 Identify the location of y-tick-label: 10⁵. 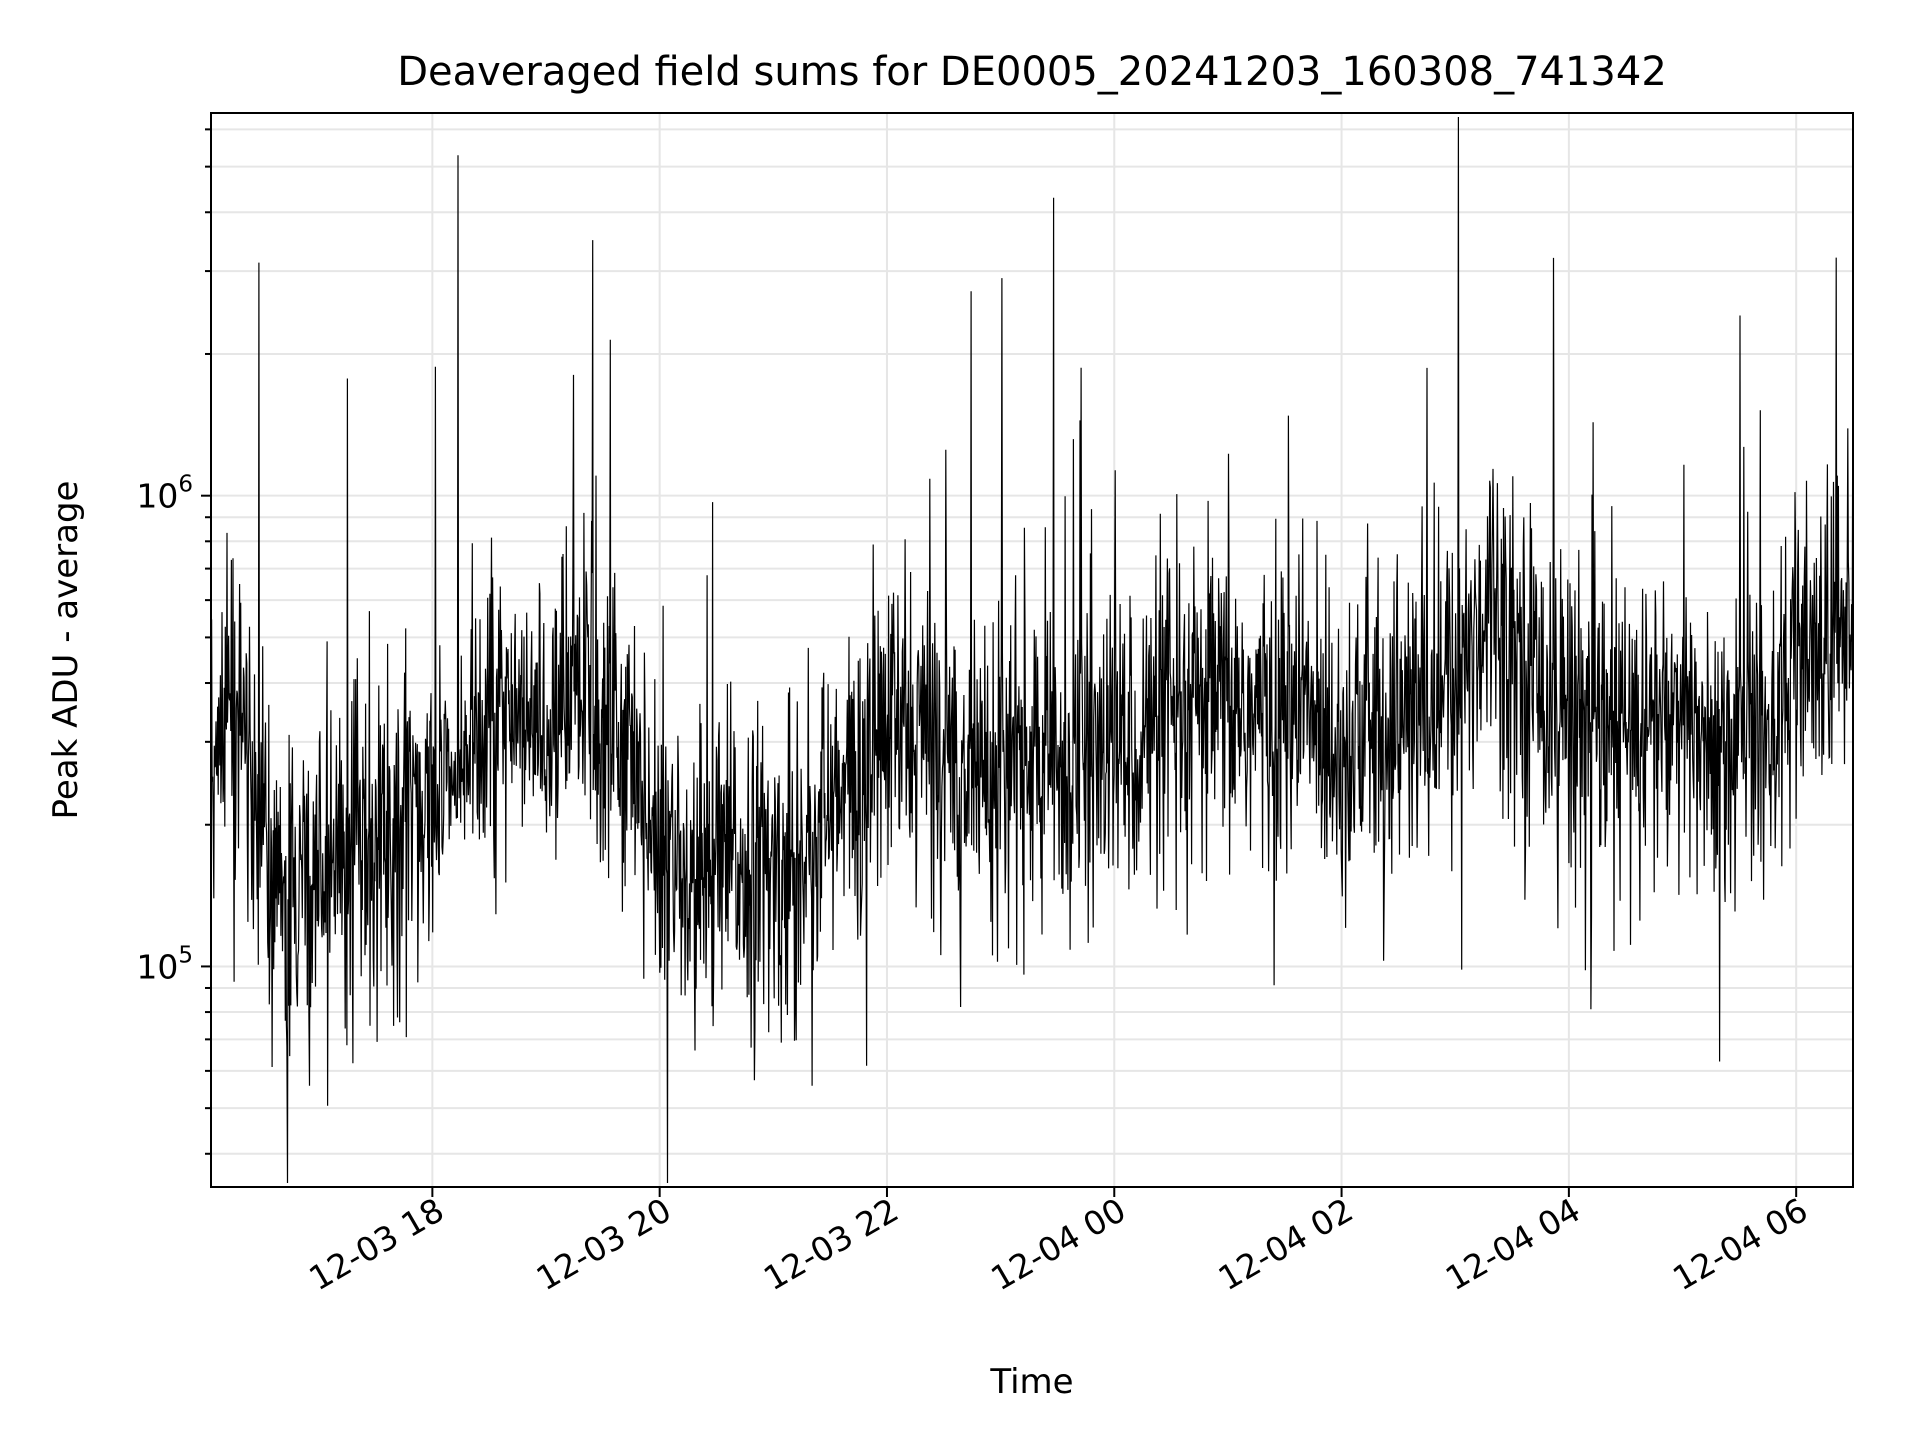
(164, 964).